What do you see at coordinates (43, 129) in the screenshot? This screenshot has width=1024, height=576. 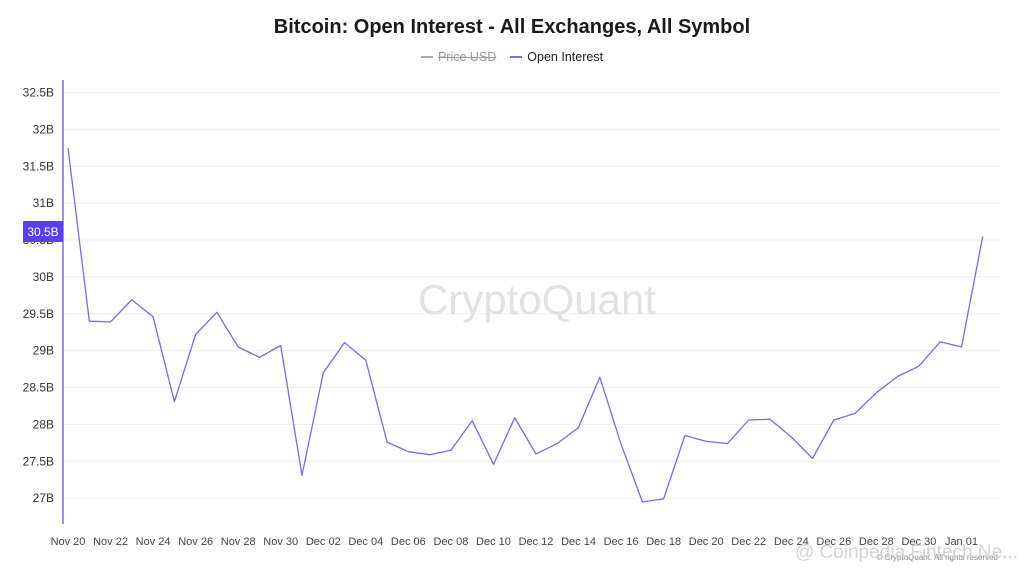 I see `y-tick-label: 32B` at bounding box center [43, 129].